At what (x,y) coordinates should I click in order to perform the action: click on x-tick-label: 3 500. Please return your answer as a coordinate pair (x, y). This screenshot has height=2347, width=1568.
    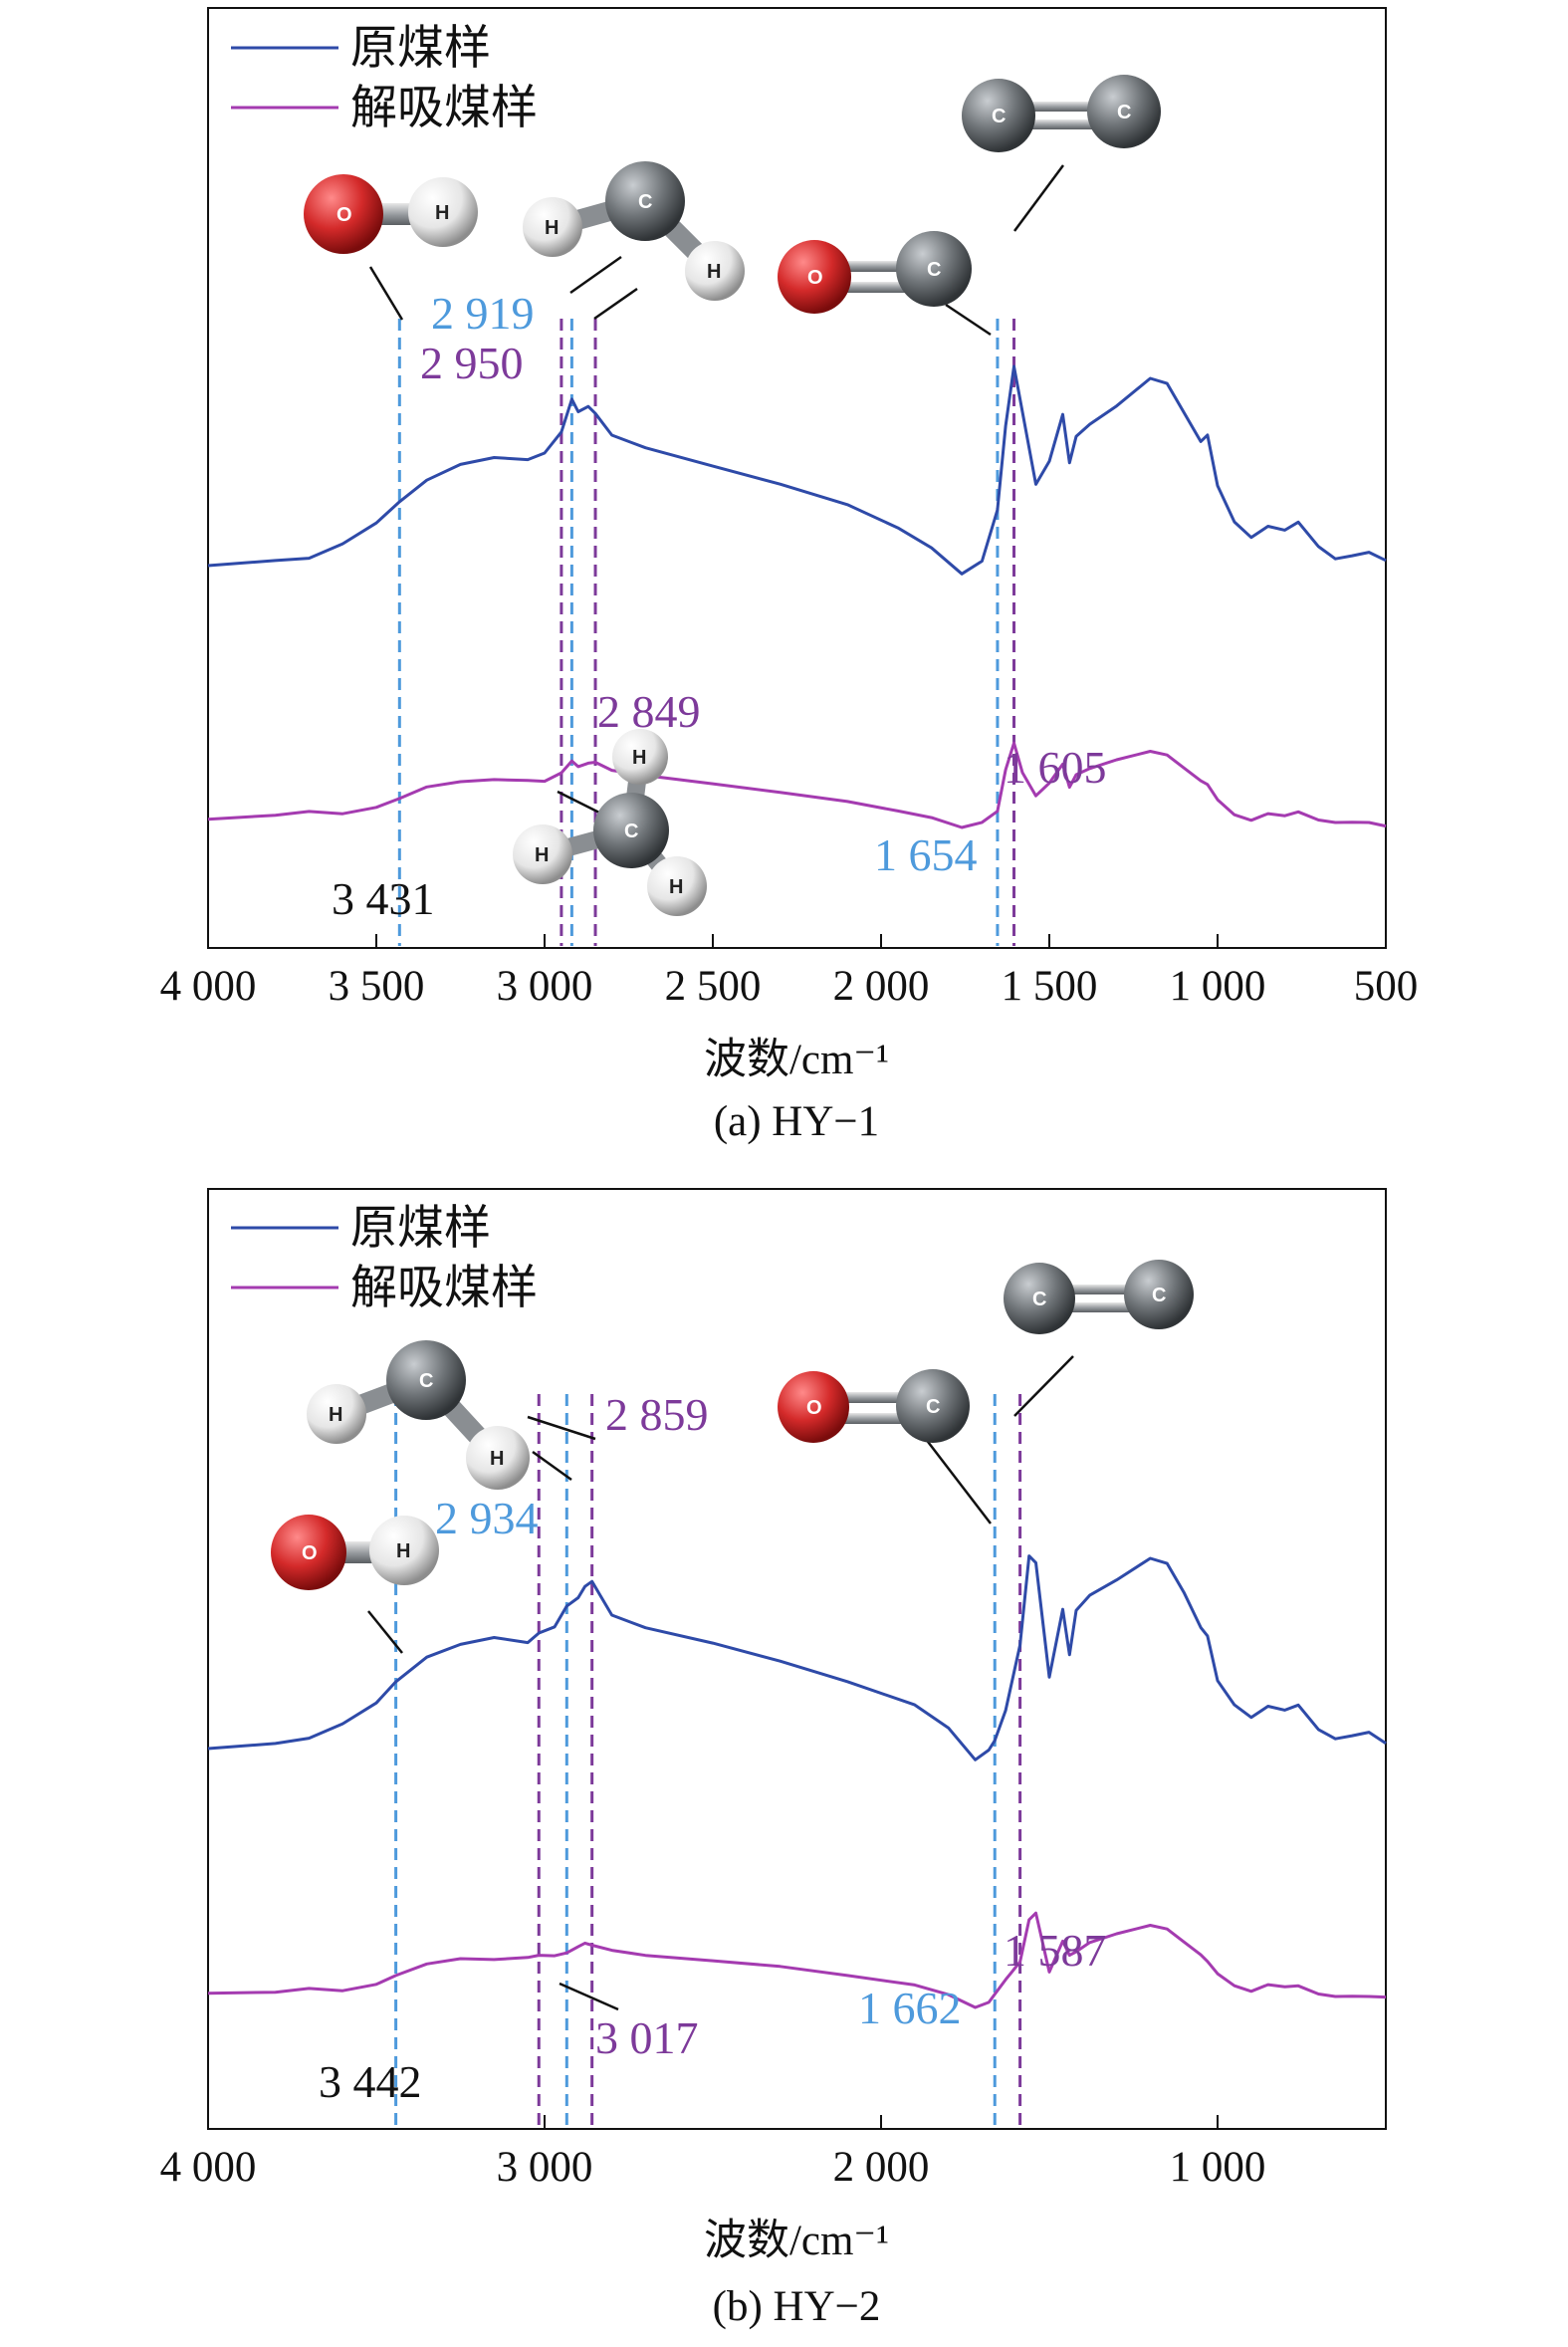
    Looking at the image, I should click on (377, 986).